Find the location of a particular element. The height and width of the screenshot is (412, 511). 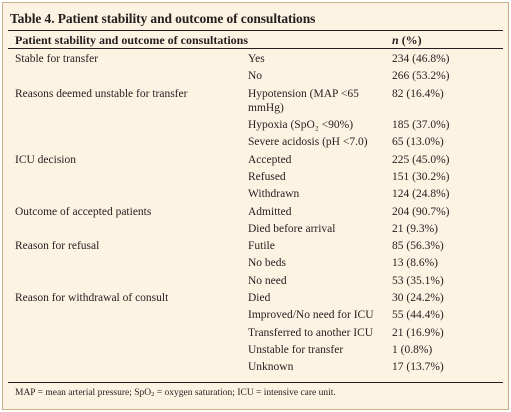

row-category: Yes is located at coordinates (256, 59).